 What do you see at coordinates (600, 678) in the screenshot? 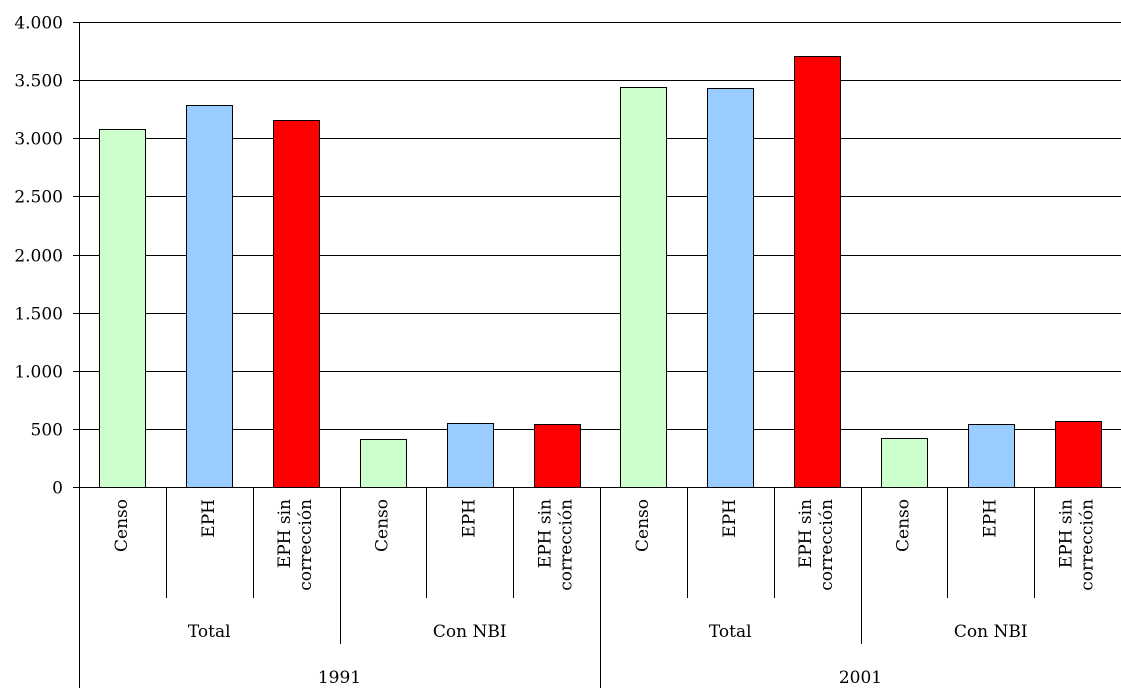
I see `group-labels: 1991 2001` at bounding box center [600, 678].